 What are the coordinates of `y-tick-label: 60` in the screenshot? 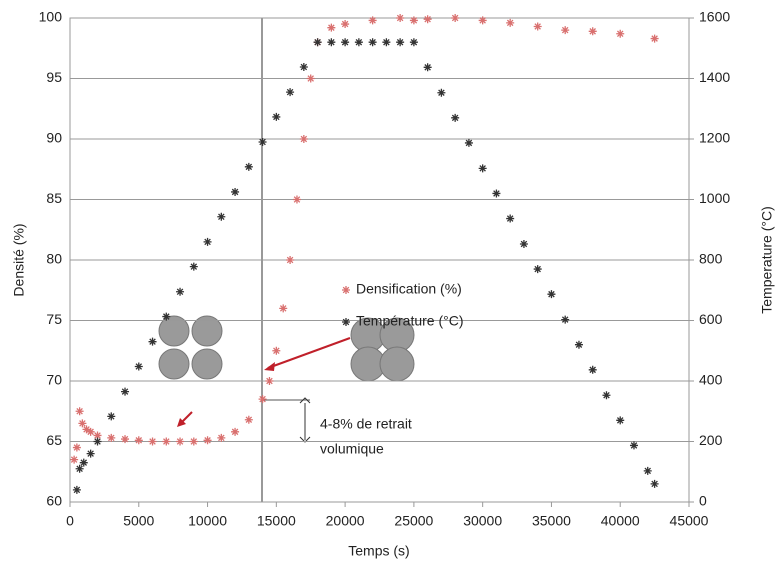 It's located at (54, 501).